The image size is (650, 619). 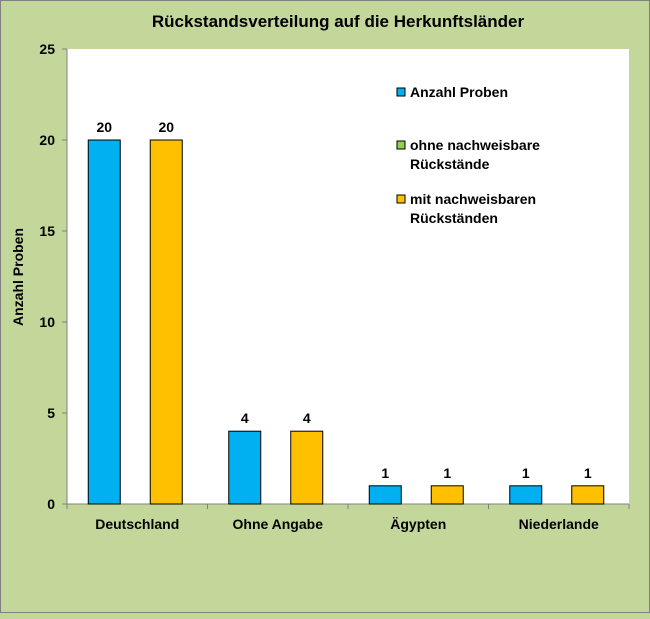 What do you see at coordinates (47, 322) in the screenshot?
I see `y-tick-label: 10` at bounding box center [47, 322].